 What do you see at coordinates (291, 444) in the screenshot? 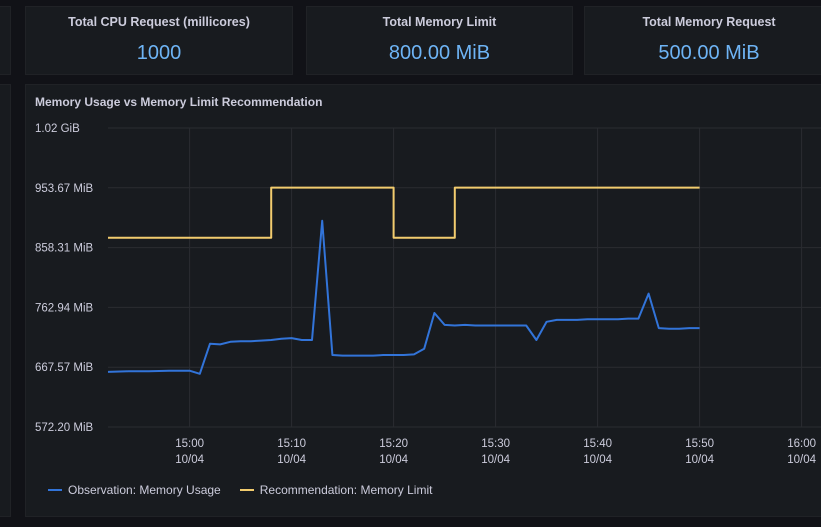
I see `x-tick-label: 15:10` at bounding box center [291, 444].